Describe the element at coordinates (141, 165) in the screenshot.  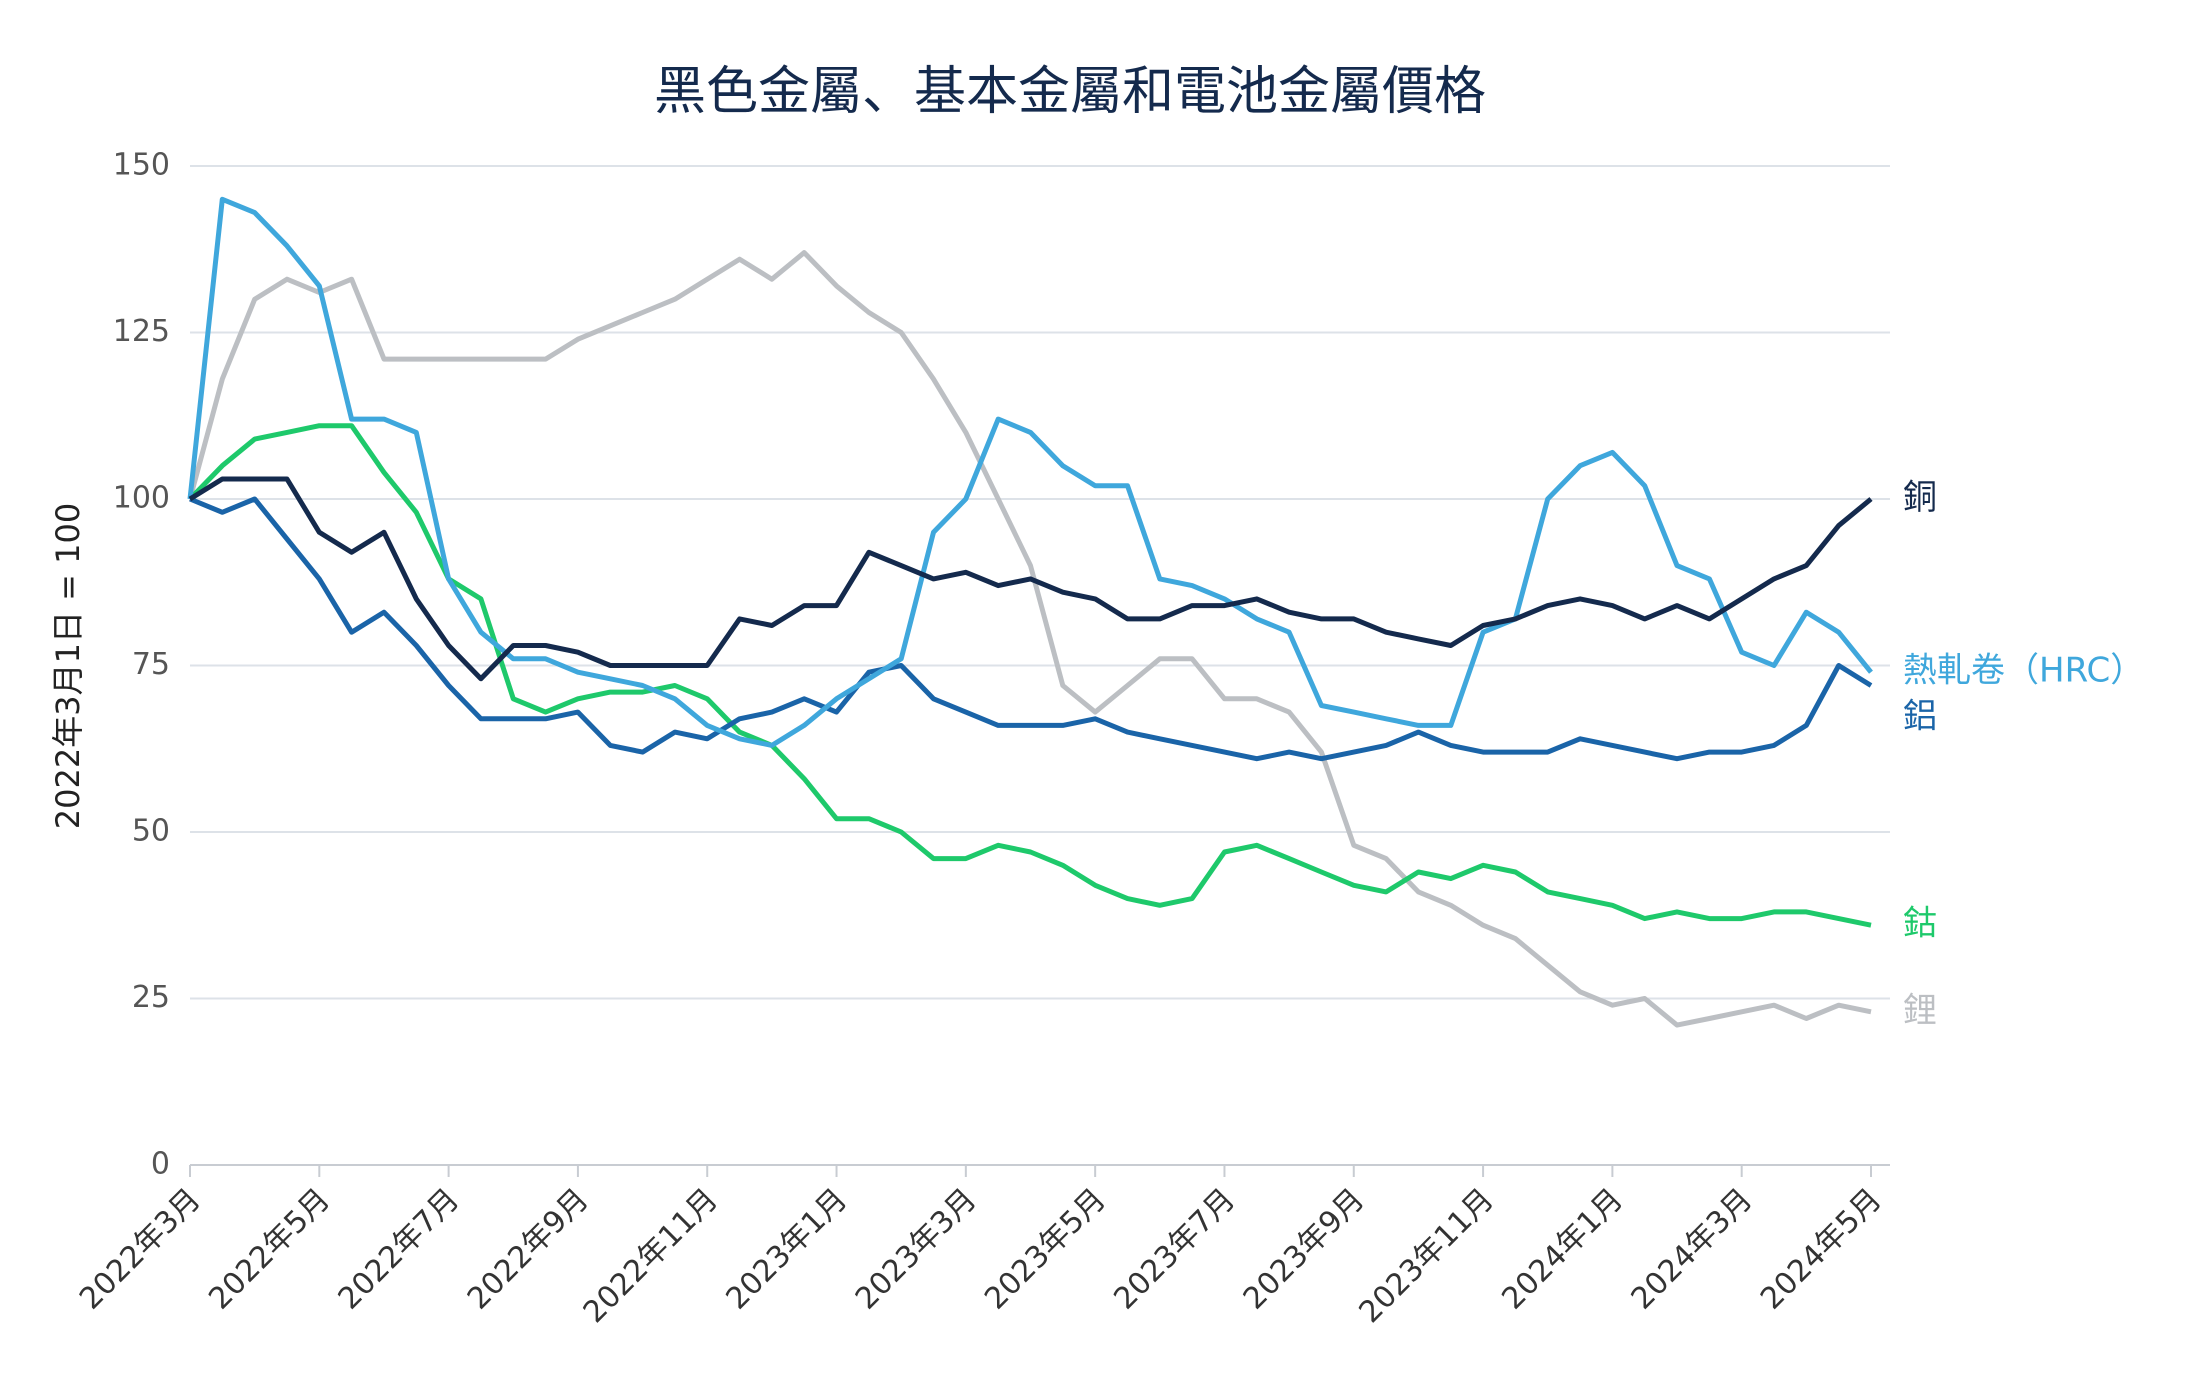
I see `y-tick-label: 150` at that location.